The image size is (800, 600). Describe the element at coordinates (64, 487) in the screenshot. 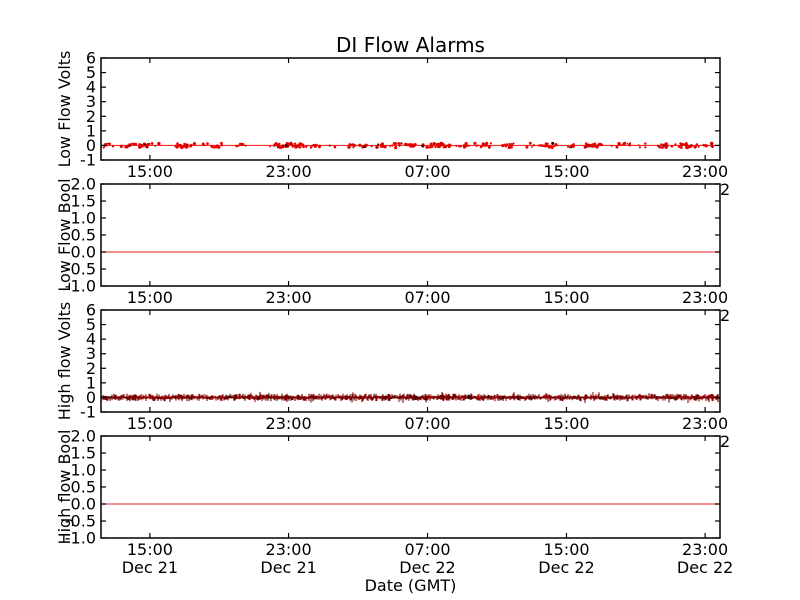

I see `y-axis-label-high-flow-bool: High flow Bool` at that location.